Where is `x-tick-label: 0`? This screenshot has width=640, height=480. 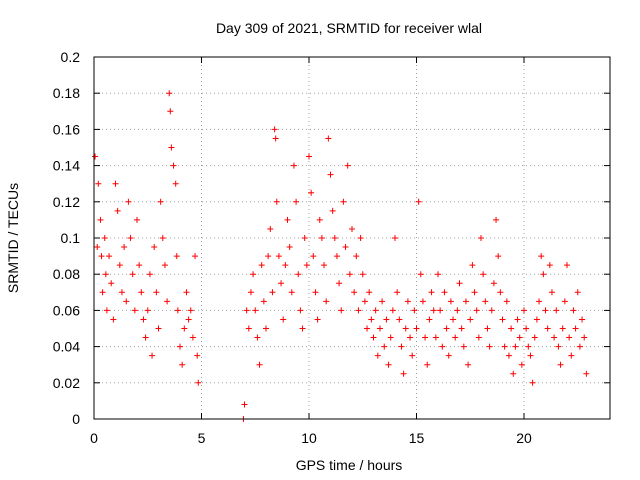 x-tick-label: 0 is located at coordinates (94, 438).